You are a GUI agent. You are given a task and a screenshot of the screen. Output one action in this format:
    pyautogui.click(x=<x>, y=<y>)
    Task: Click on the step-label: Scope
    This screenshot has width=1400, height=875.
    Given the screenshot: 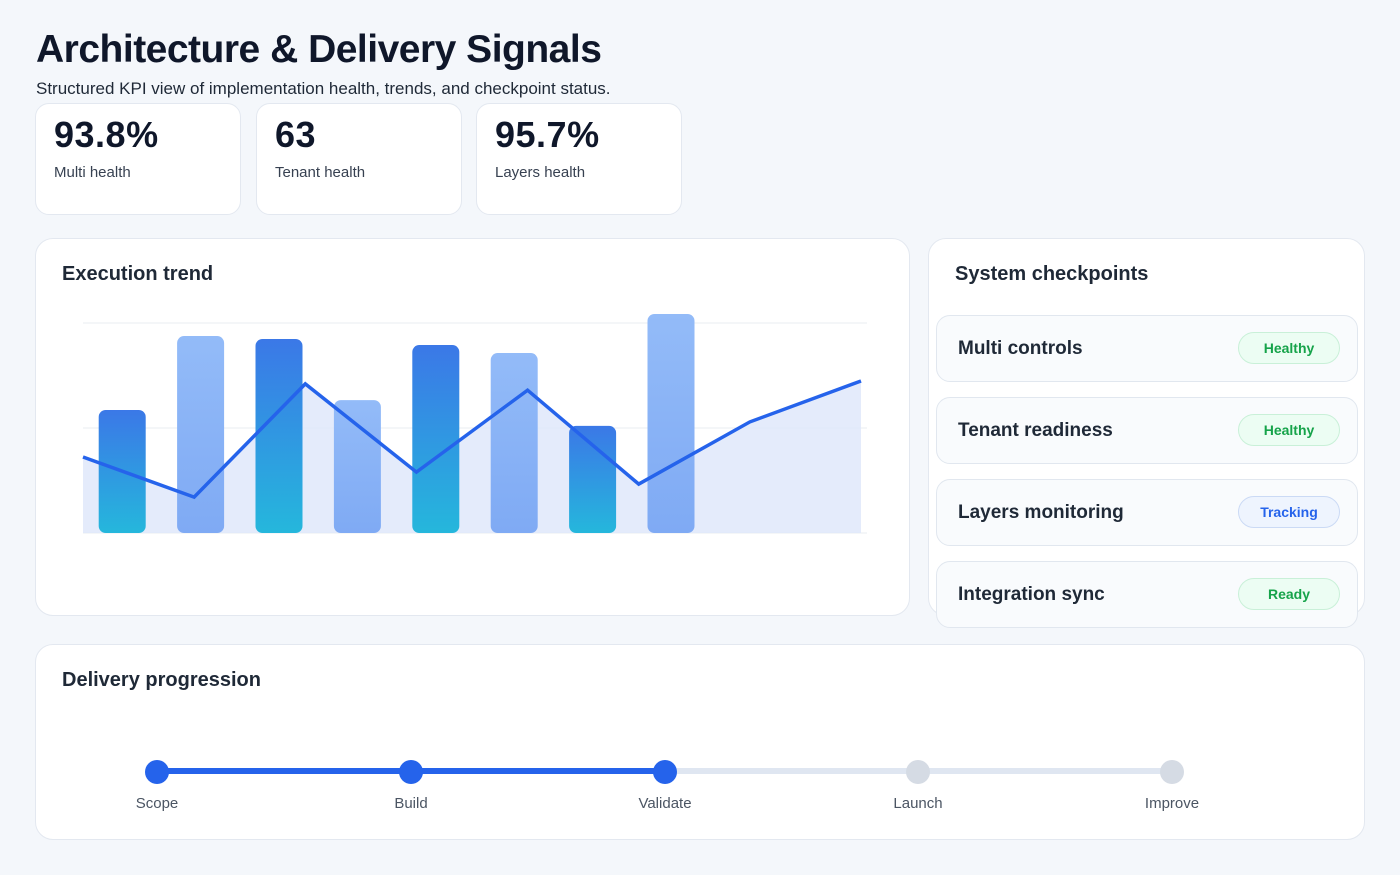 What is the action you would take?
    pyautogui.click(x=157, y=803)
    